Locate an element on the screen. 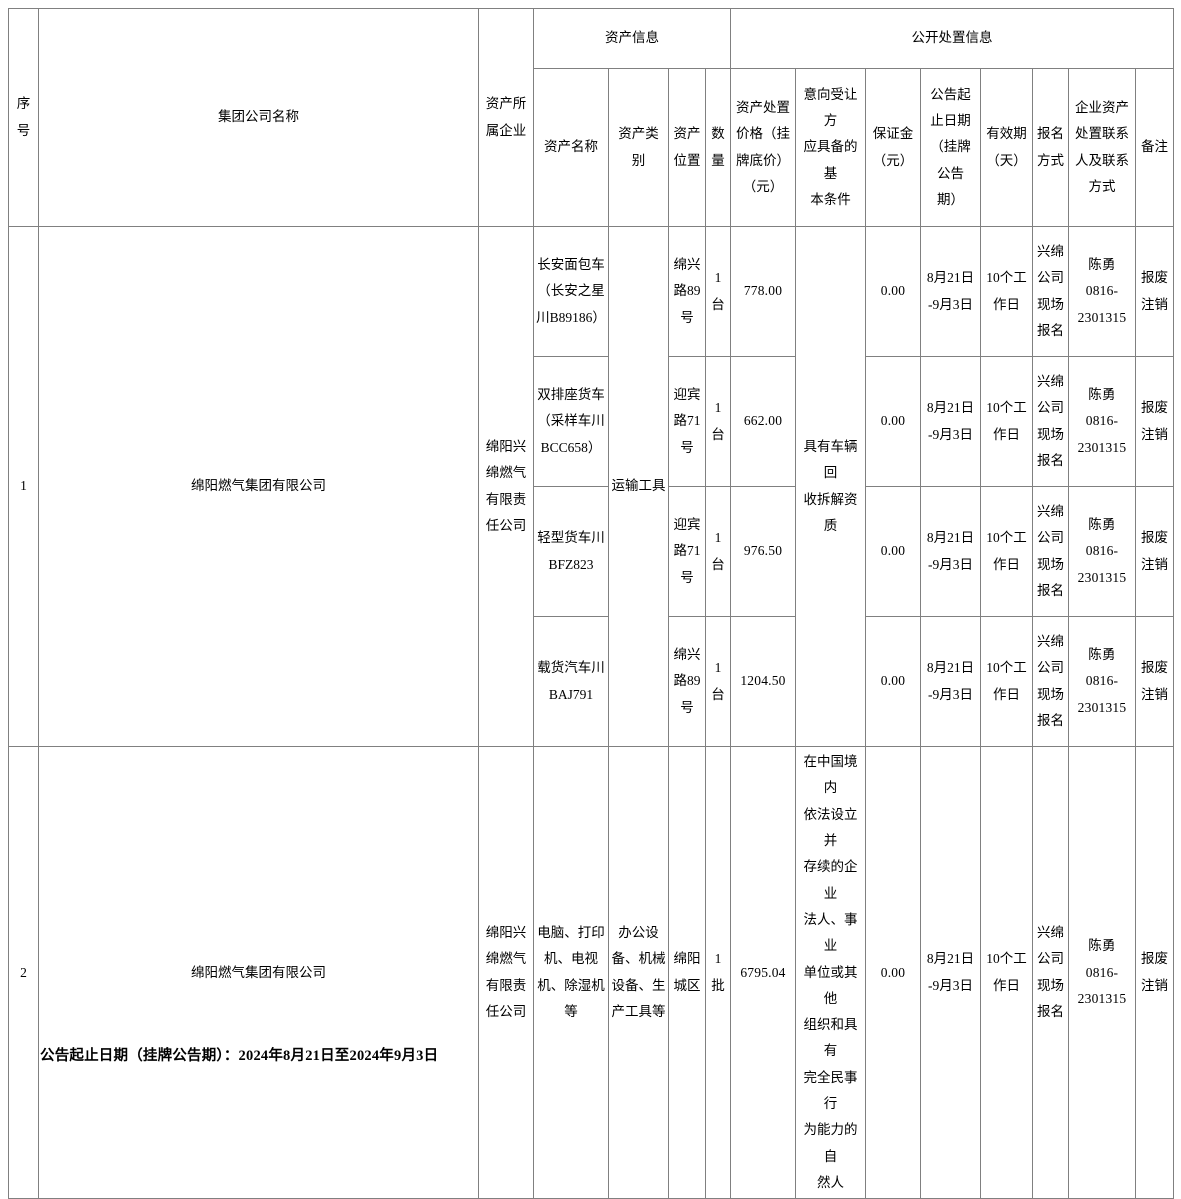 This screenshot has width=1181, height=1199. row-seq: 1 is located at coordinates (23, 486).